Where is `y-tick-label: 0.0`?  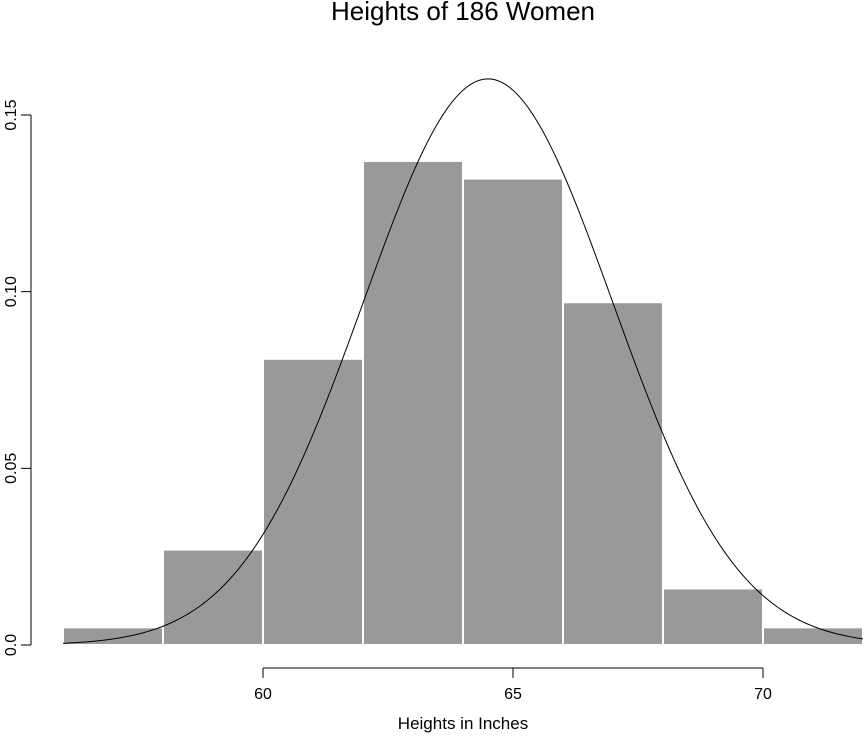 y-tick-label: 0.0 is located at coordinates (11, 645).